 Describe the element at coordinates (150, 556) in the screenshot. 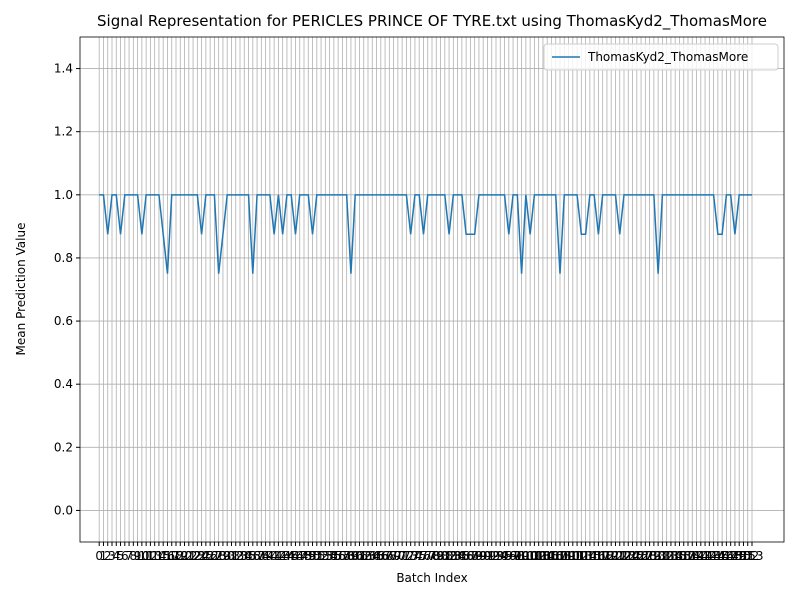

I see `x-tick-label: 12` at that location.